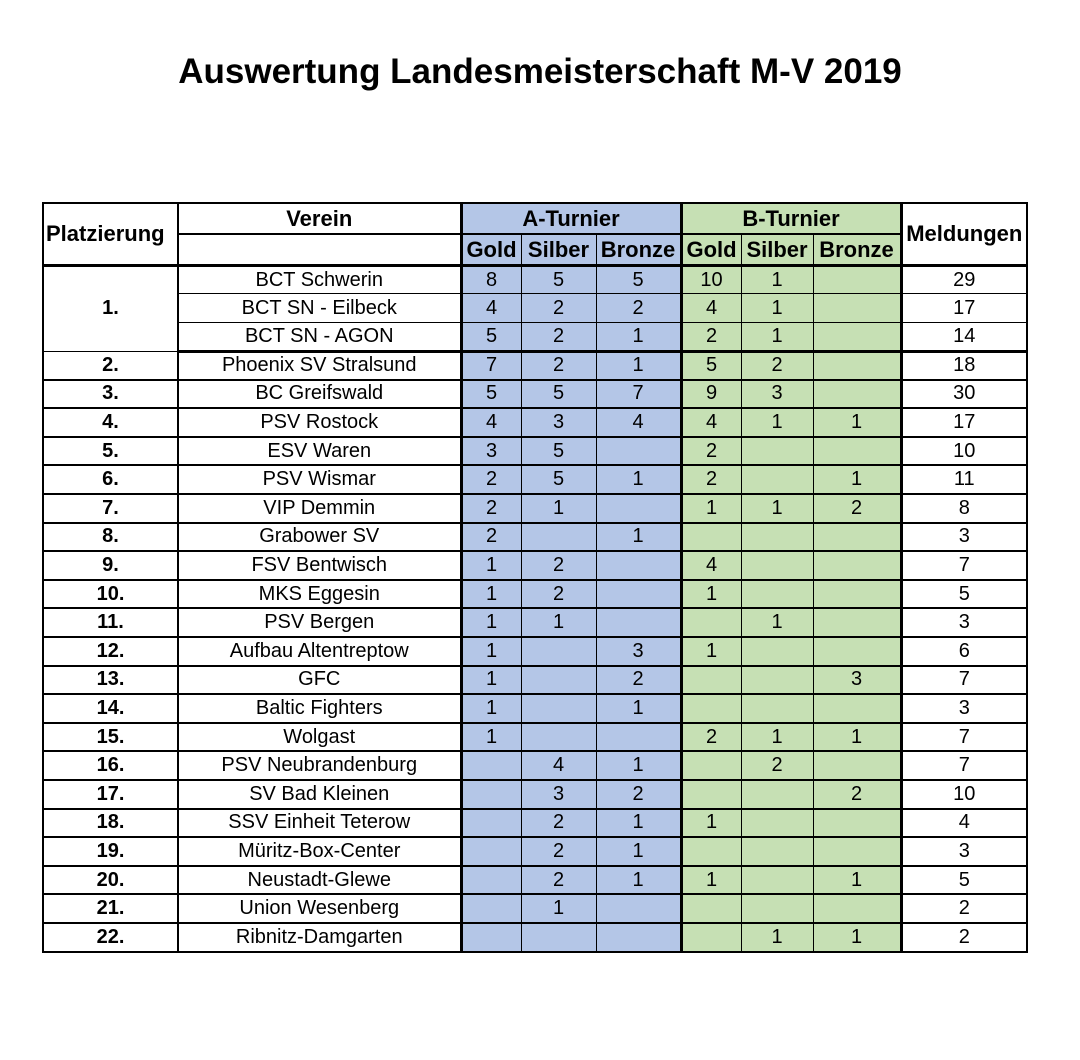 The width and height of the screenshot is (1080, 1060). Describe the element at coordinates (319, 250) in the screenshot. I see `header-verein-empty` at that location.